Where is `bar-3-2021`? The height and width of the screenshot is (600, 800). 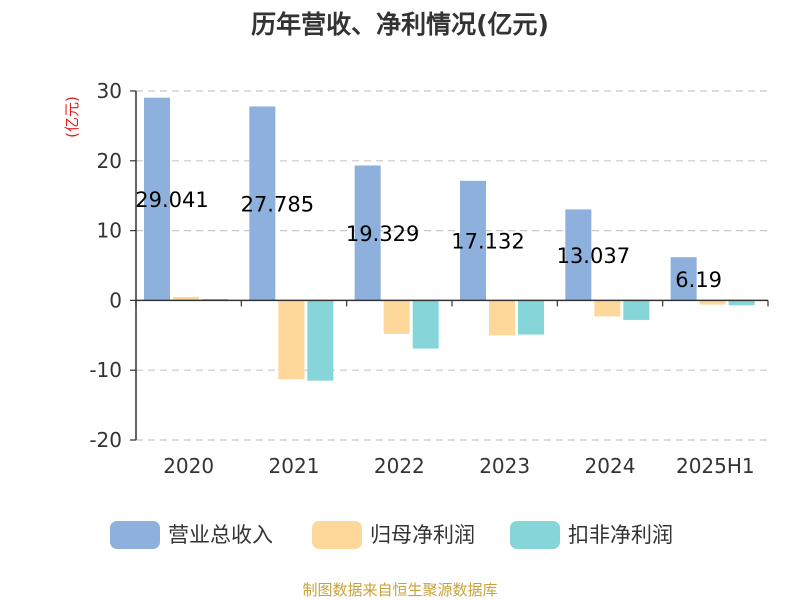 bar-3-2021 is located at coordinates (320, 340).